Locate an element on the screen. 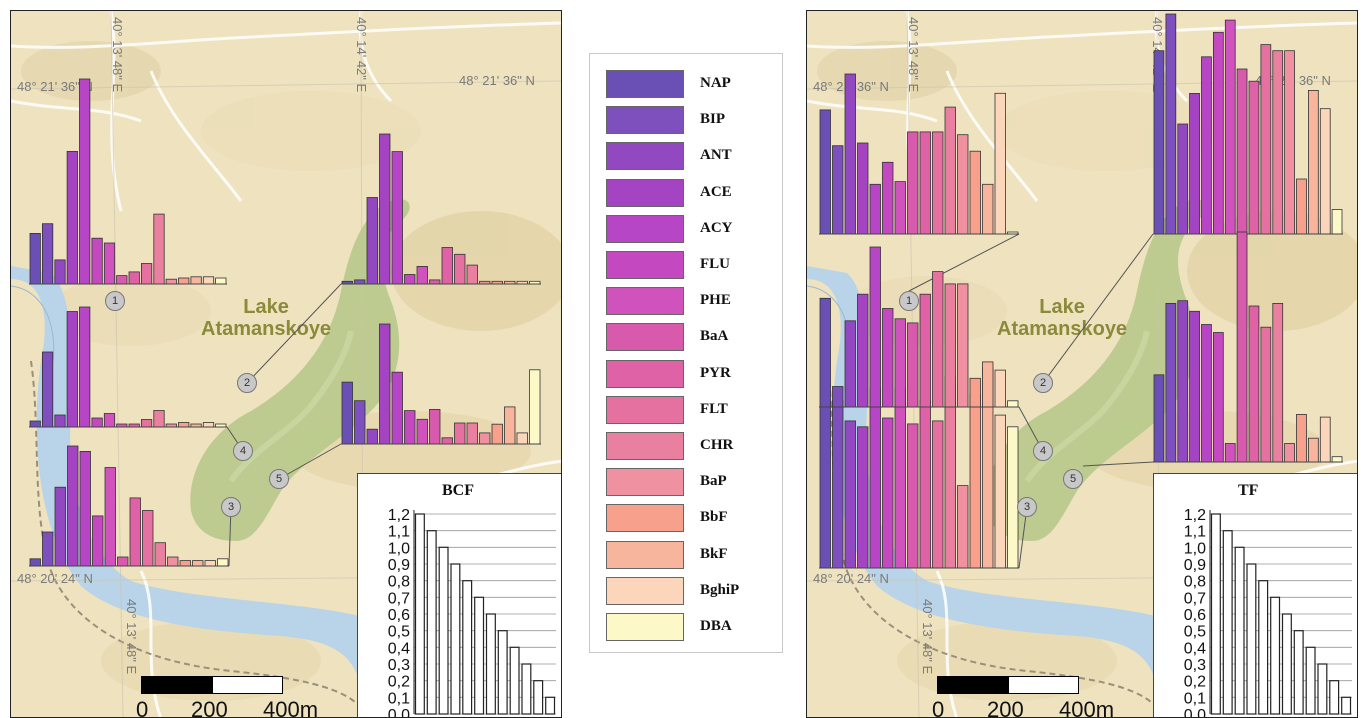  legend-label: NAP is located at coordinates (715, 83).